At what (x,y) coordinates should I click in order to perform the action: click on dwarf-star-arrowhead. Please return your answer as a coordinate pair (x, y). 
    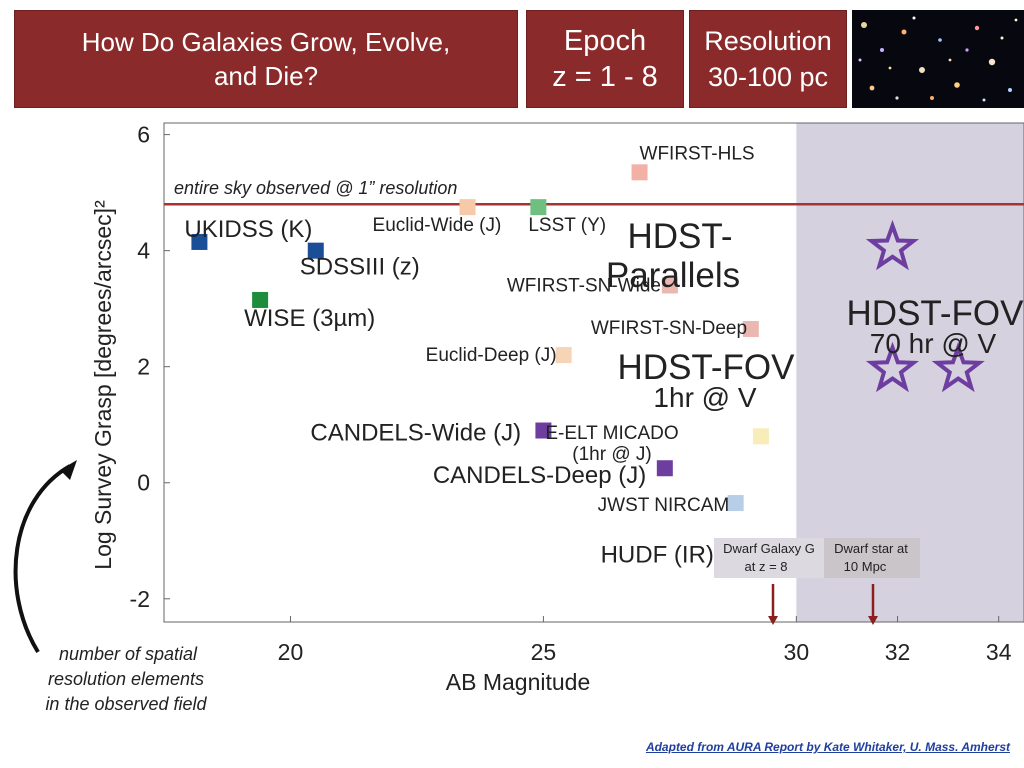
    Looking at the image, I should click on (873, 620).